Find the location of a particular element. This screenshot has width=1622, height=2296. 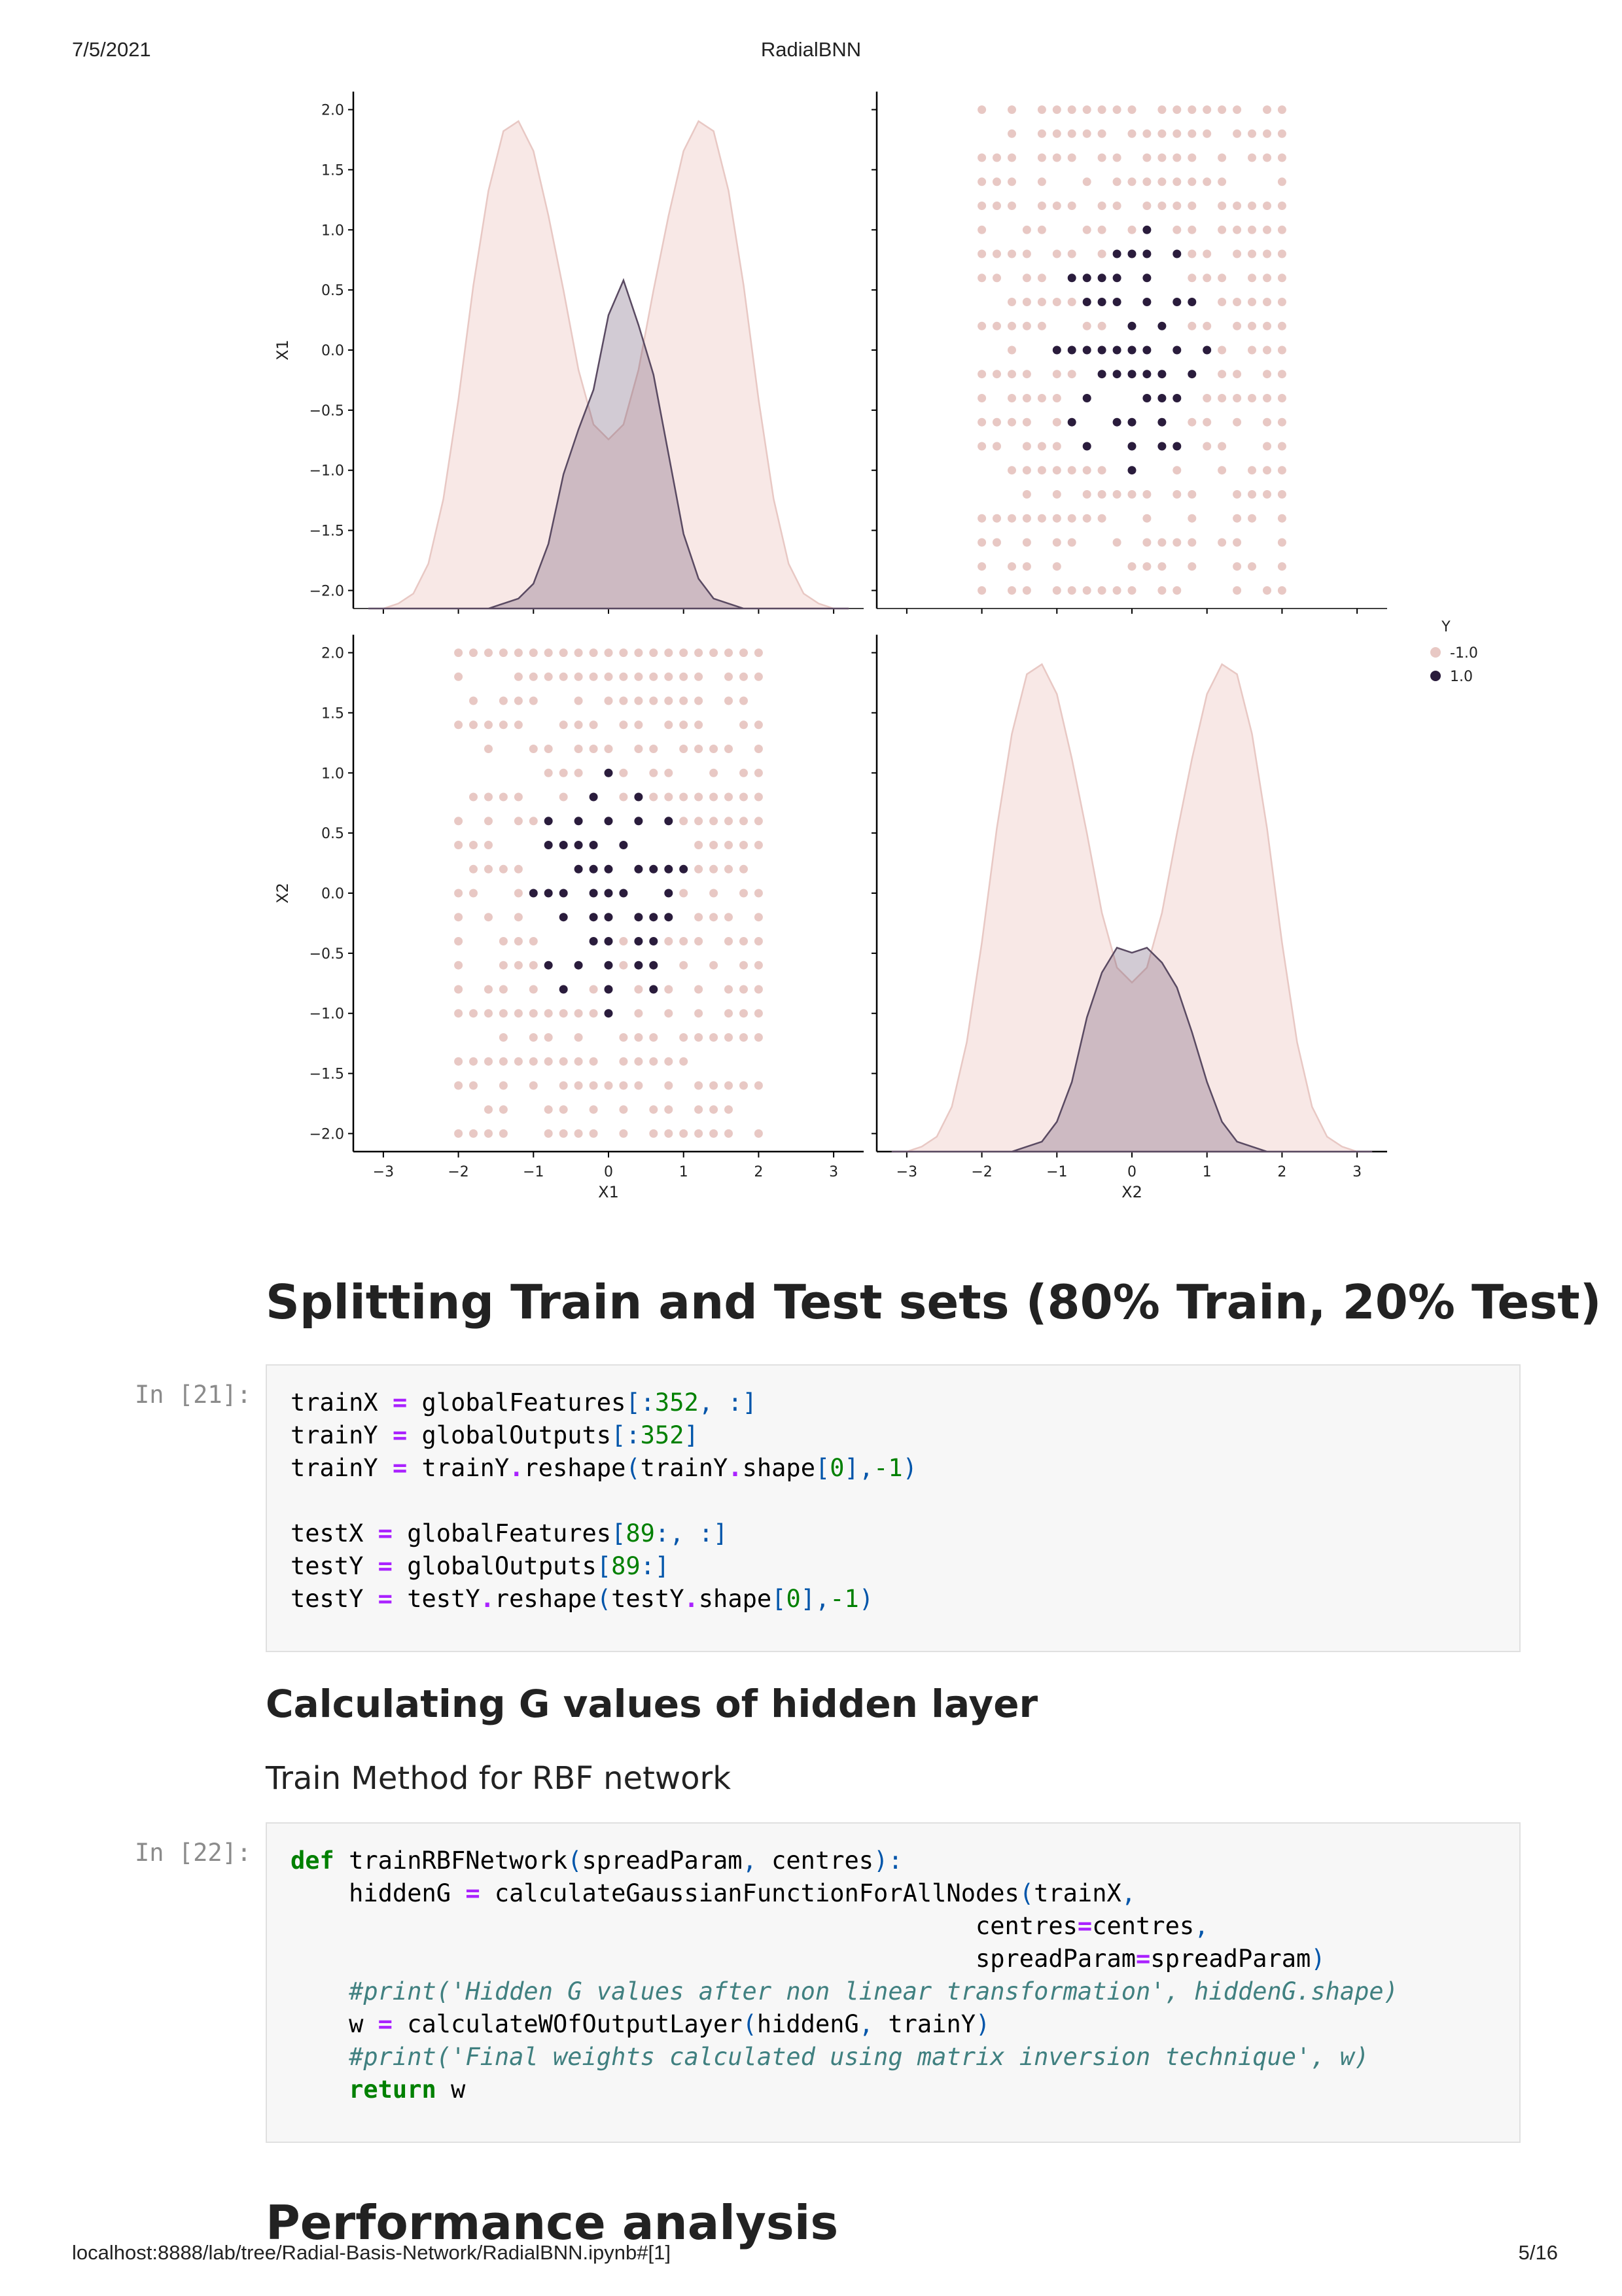

x-axis-label: X2 is located at coordinates (1131, 1192).